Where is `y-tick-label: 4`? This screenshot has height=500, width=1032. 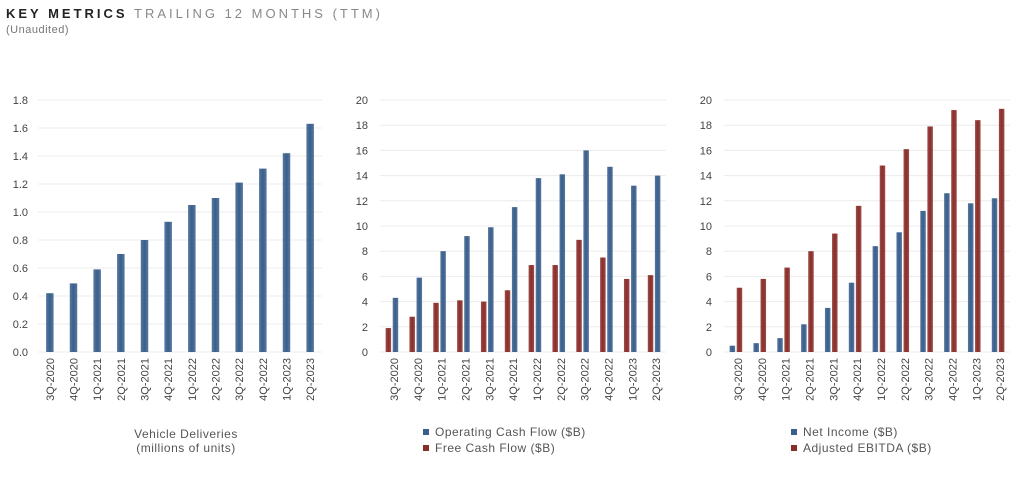 y-tick-label: 4 is located at coordinates (365, 303).